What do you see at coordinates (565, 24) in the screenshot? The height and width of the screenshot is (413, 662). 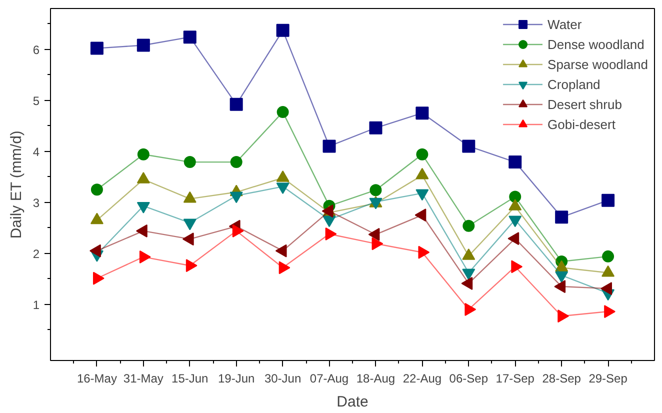 I see `legend-label: Water` at bounding box center [565, 24].